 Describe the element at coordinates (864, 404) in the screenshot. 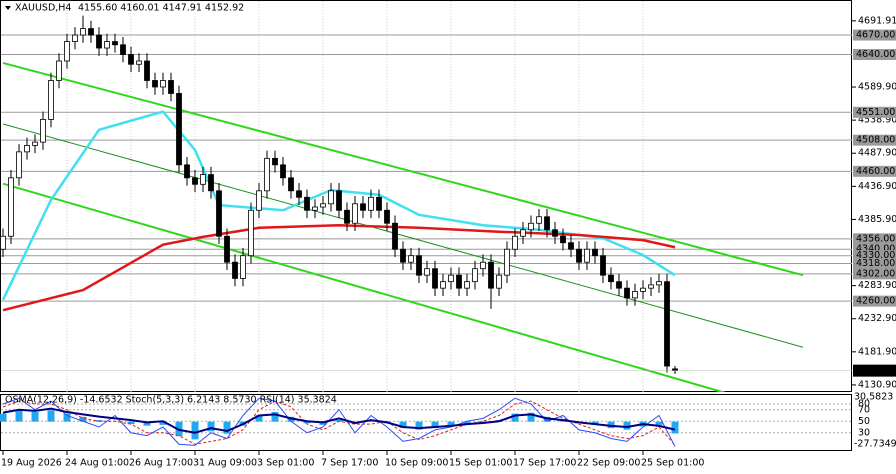

I see `oscillator-tick-label: 80` at that location.